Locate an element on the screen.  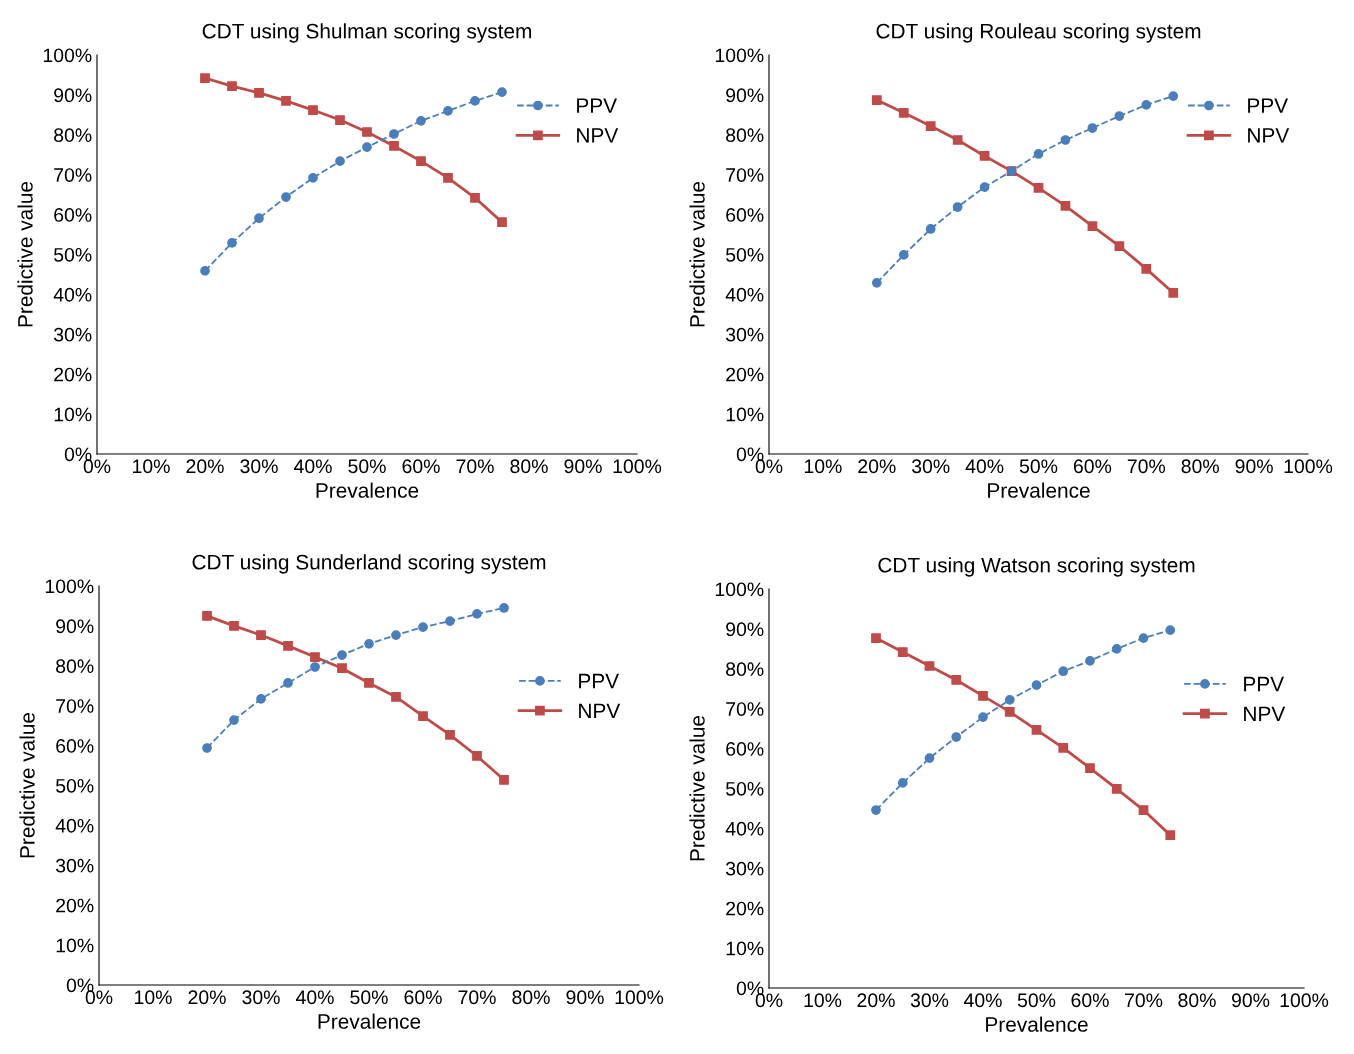
chart-title: CDT using Shulman scoring system is located at coordinates (367, 33).